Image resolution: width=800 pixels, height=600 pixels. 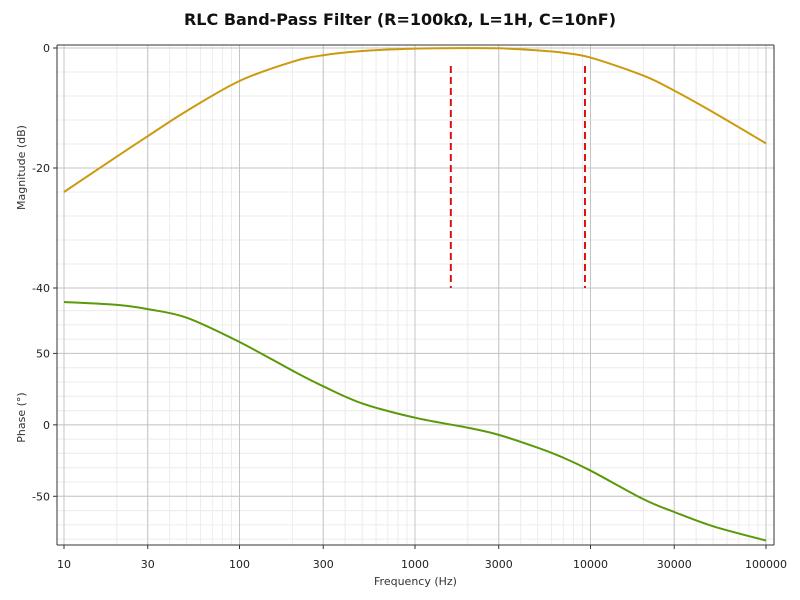 I want to click on phase-axis-label: Phase (°), so click(x=21, y=417).